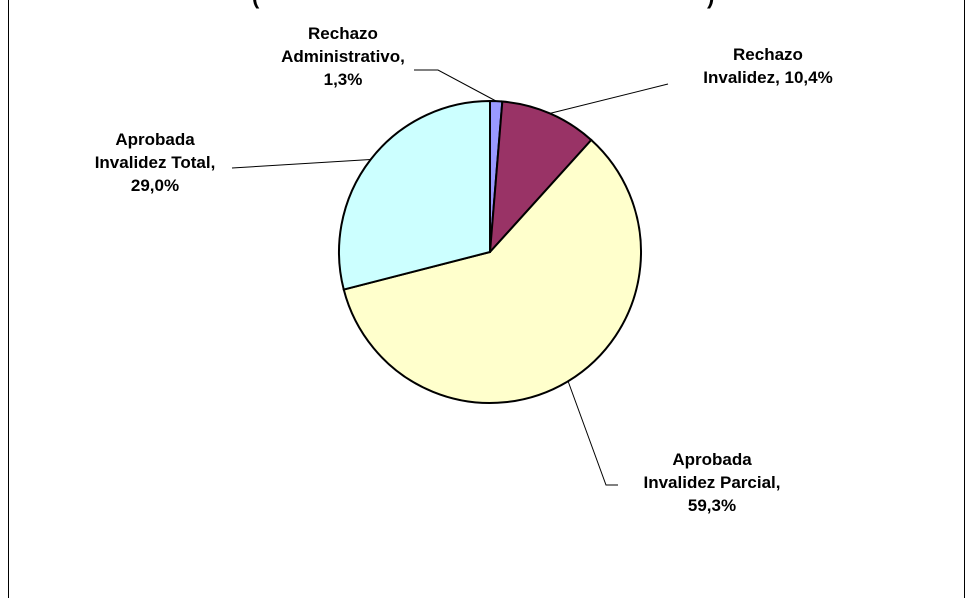  Describe the element at coordinates (255, 5) in the screenshot. I see `chart-title-open: (` at that location.